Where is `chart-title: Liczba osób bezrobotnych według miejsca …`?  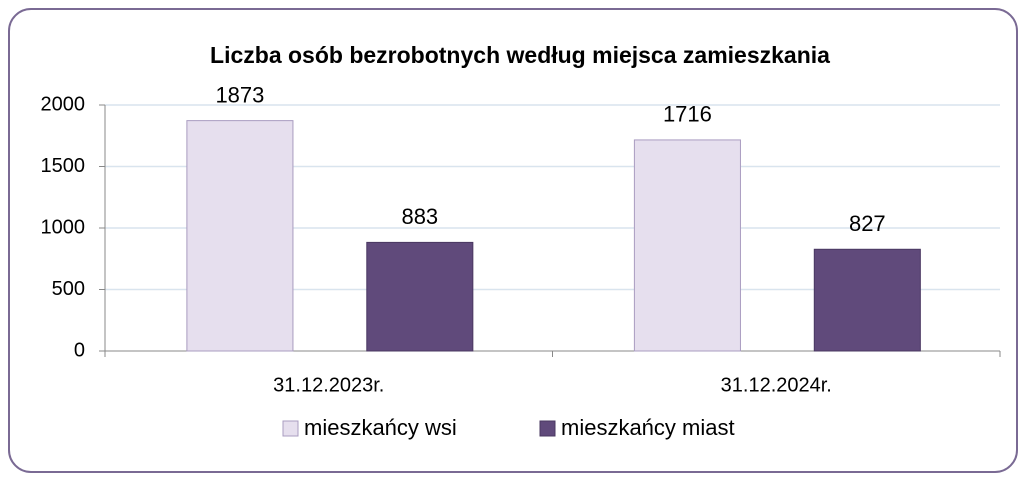
chart-title: Liczba osób bezrobotnych według miejsca … is located at coordinates (520, 55).